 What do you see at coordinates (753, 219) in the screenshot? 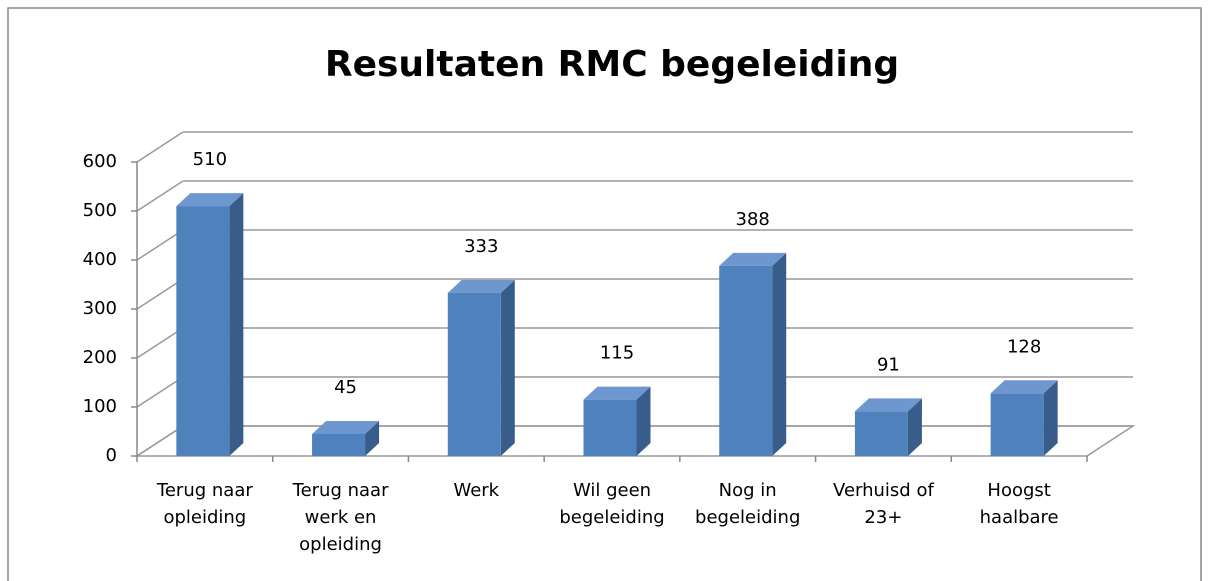
I see `value-label: 388` at bounding box center [753, 219].